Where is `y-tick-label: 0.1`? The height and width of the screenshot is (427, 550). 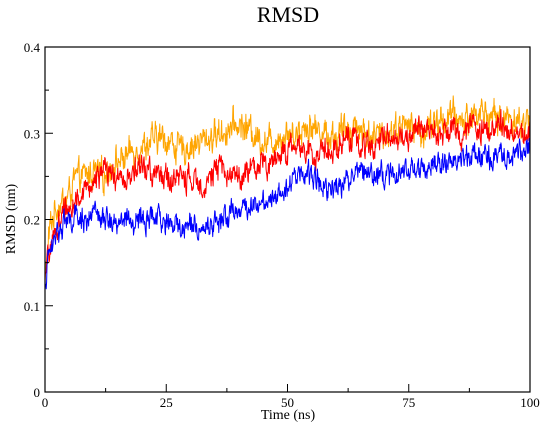 y-tick-label: 0.1 is located at coordinates (32, 306).